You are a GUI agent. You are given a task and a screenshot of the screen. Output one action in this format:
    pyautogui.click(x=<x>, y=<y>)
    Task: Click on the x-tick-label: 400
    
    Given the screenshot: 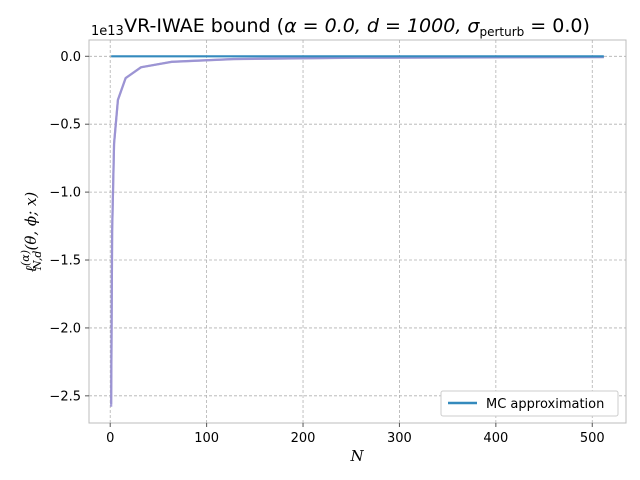 What is the action you would take?
    pyautogui.click(x=495, y=438)
    